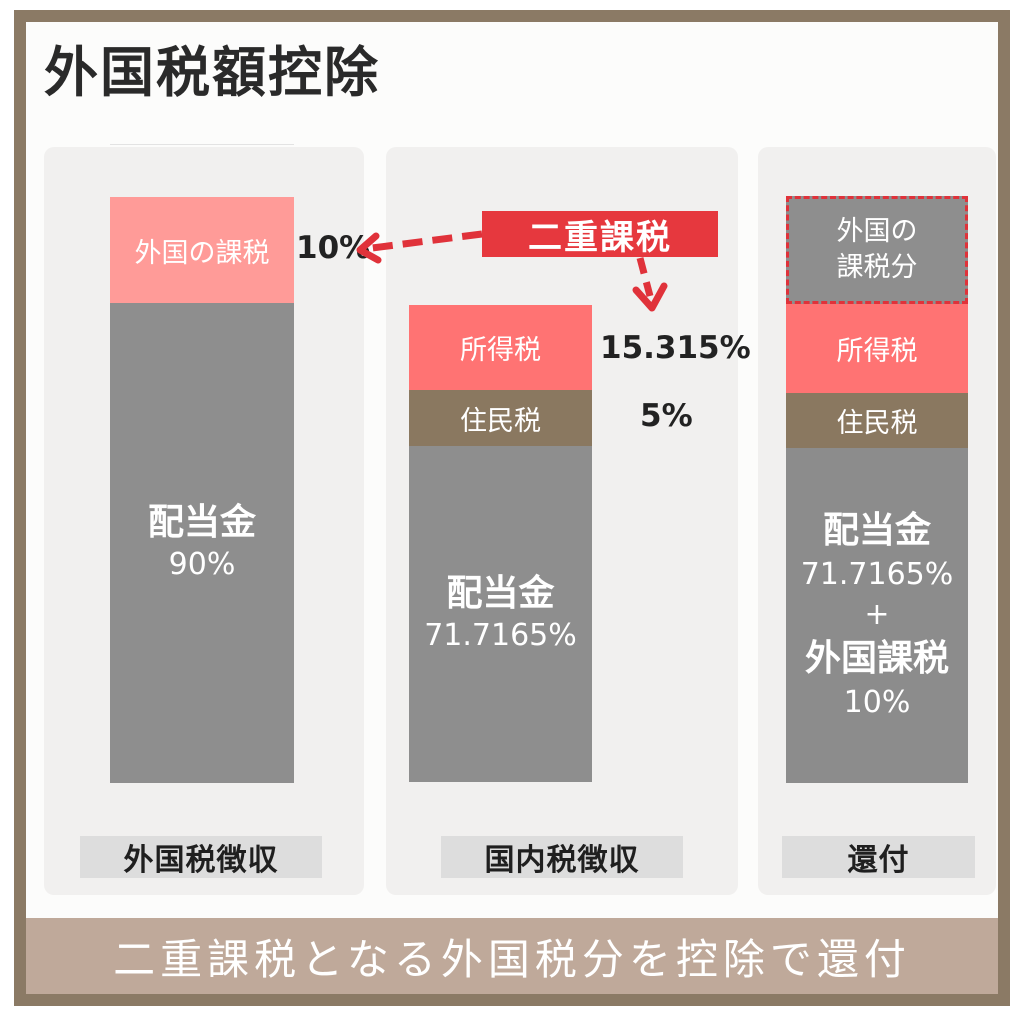 This screenshot has width=1024, height=1024. I want to click on foreign-tax-segment-label: 外国の課税, so click(202, 253).